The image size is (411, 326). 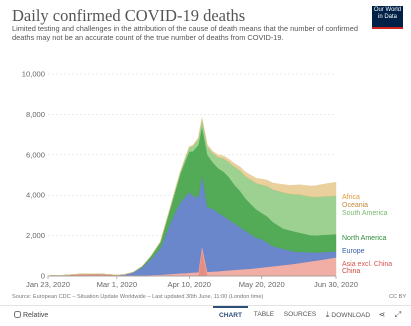 I want to click on expand-button: ⤢, so click(x=399, y=315).